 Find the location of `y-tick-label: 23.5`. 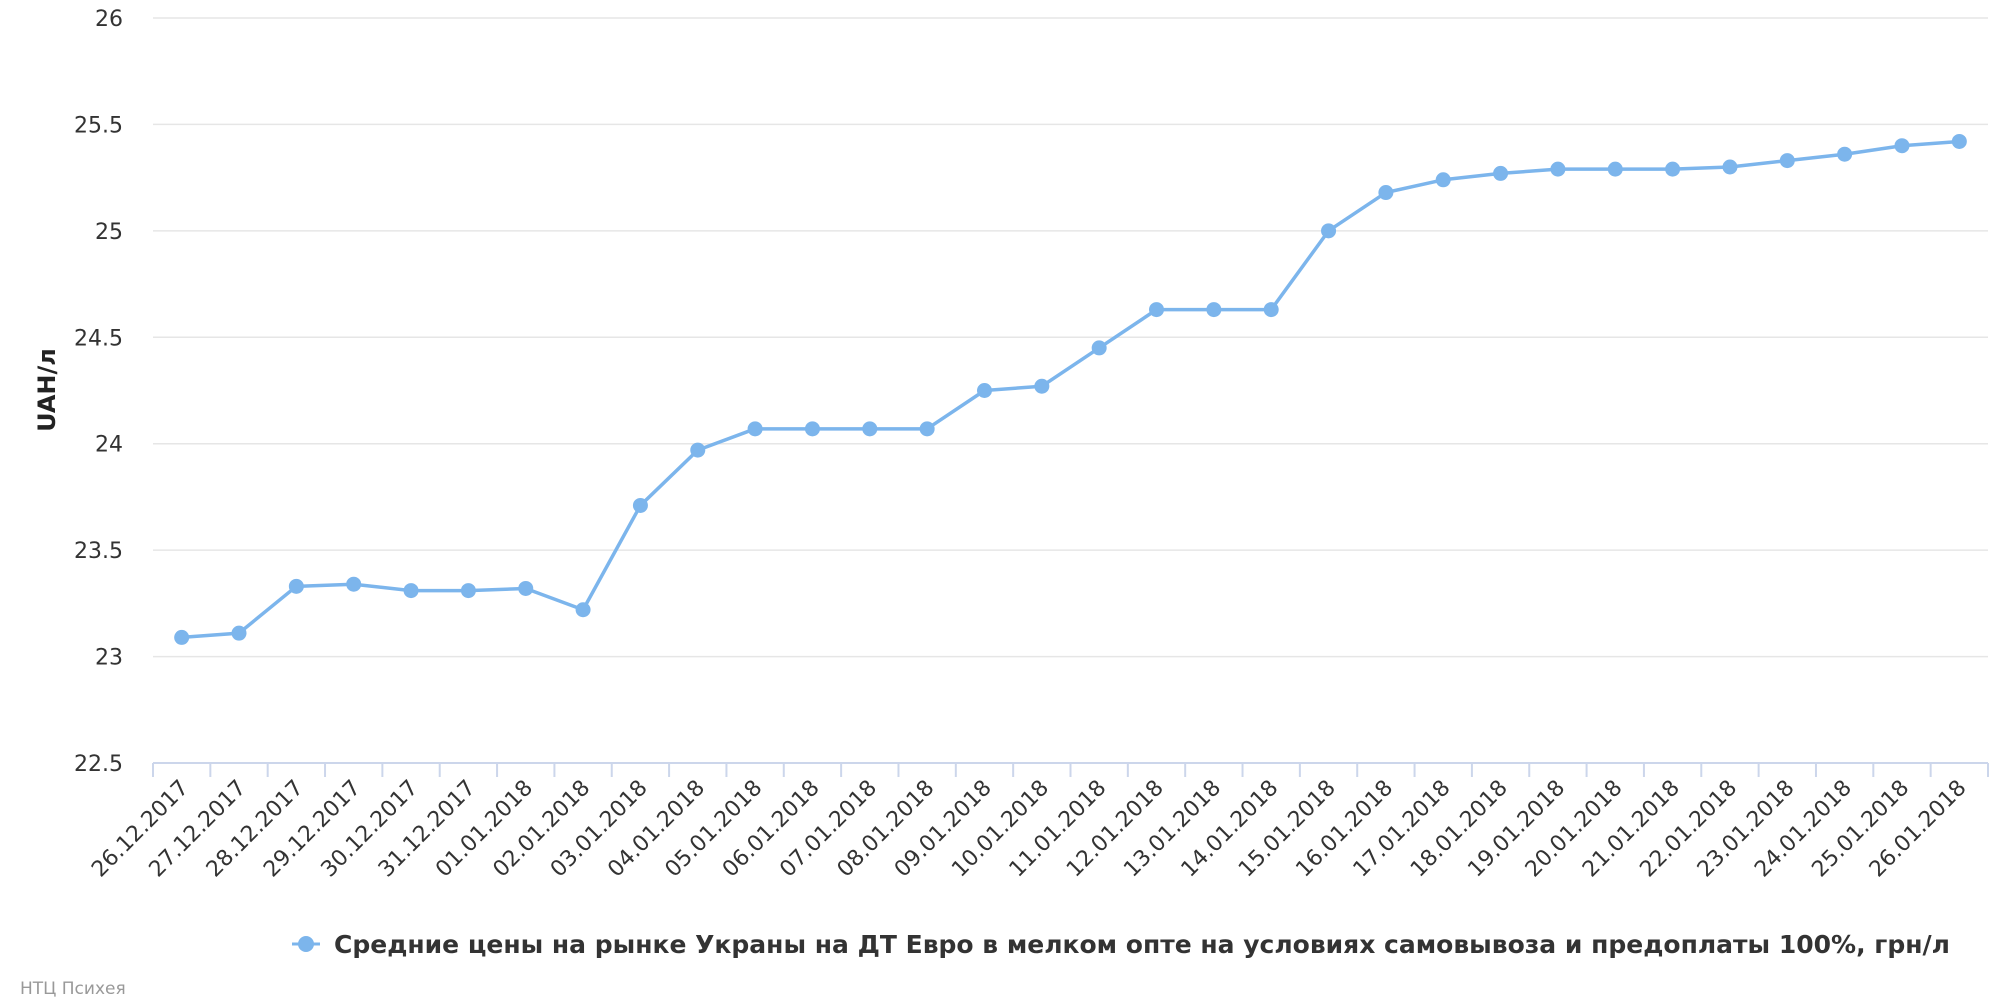

y-tick-label: 23.5 is located at coordinates (98, 551).